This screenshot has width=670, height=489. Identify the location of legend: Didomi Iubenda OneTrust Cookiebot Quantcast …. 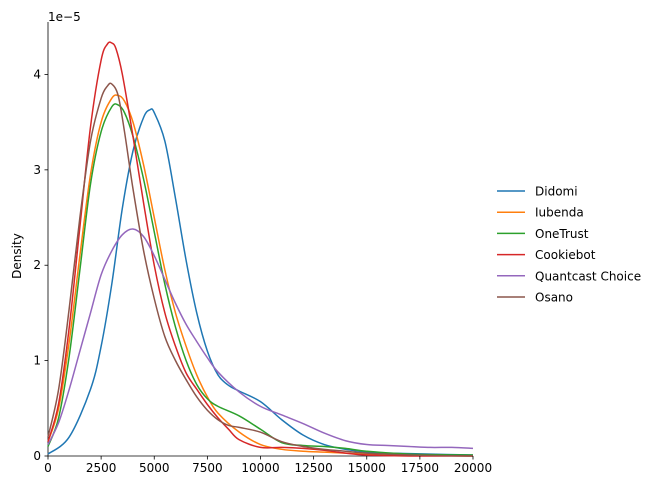
(569, 245).